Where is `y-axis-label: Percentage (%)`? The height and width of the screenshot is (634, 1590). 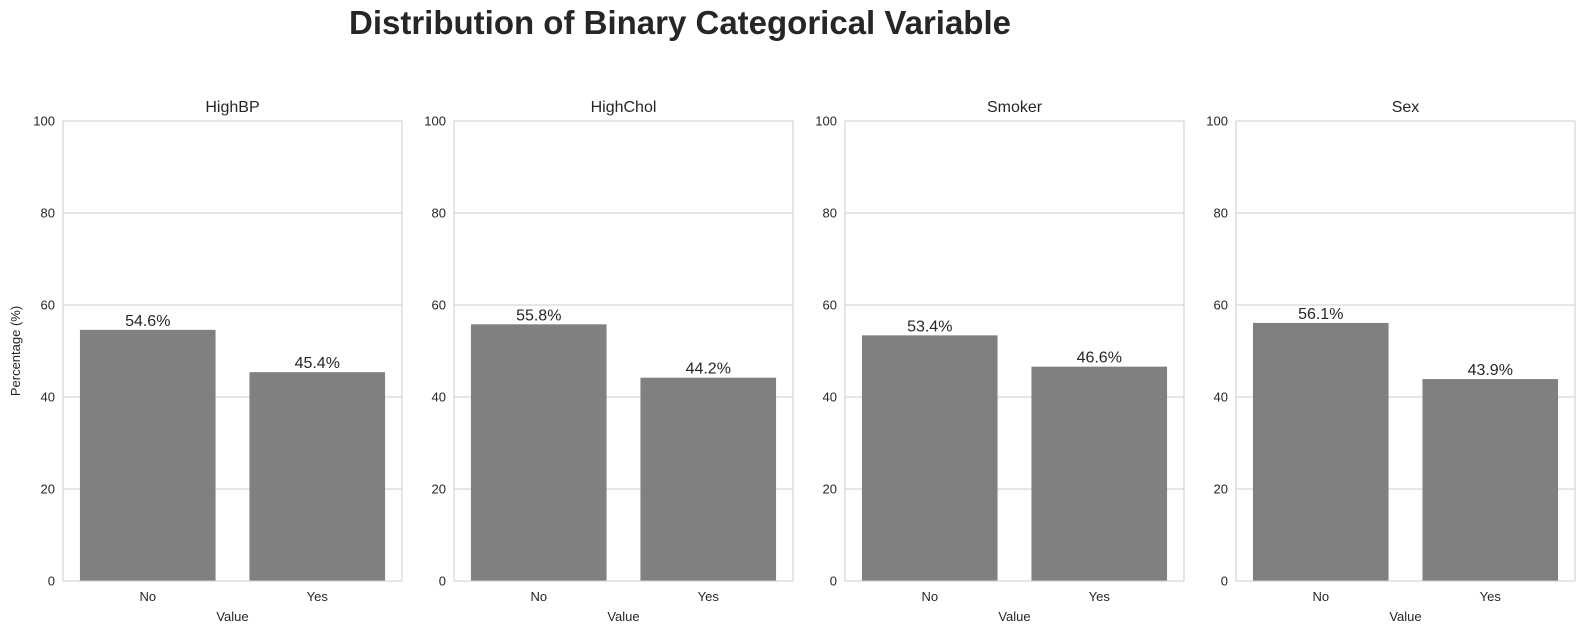
y-axis-label: Percentage (%) is located at coordinates (15, 351).